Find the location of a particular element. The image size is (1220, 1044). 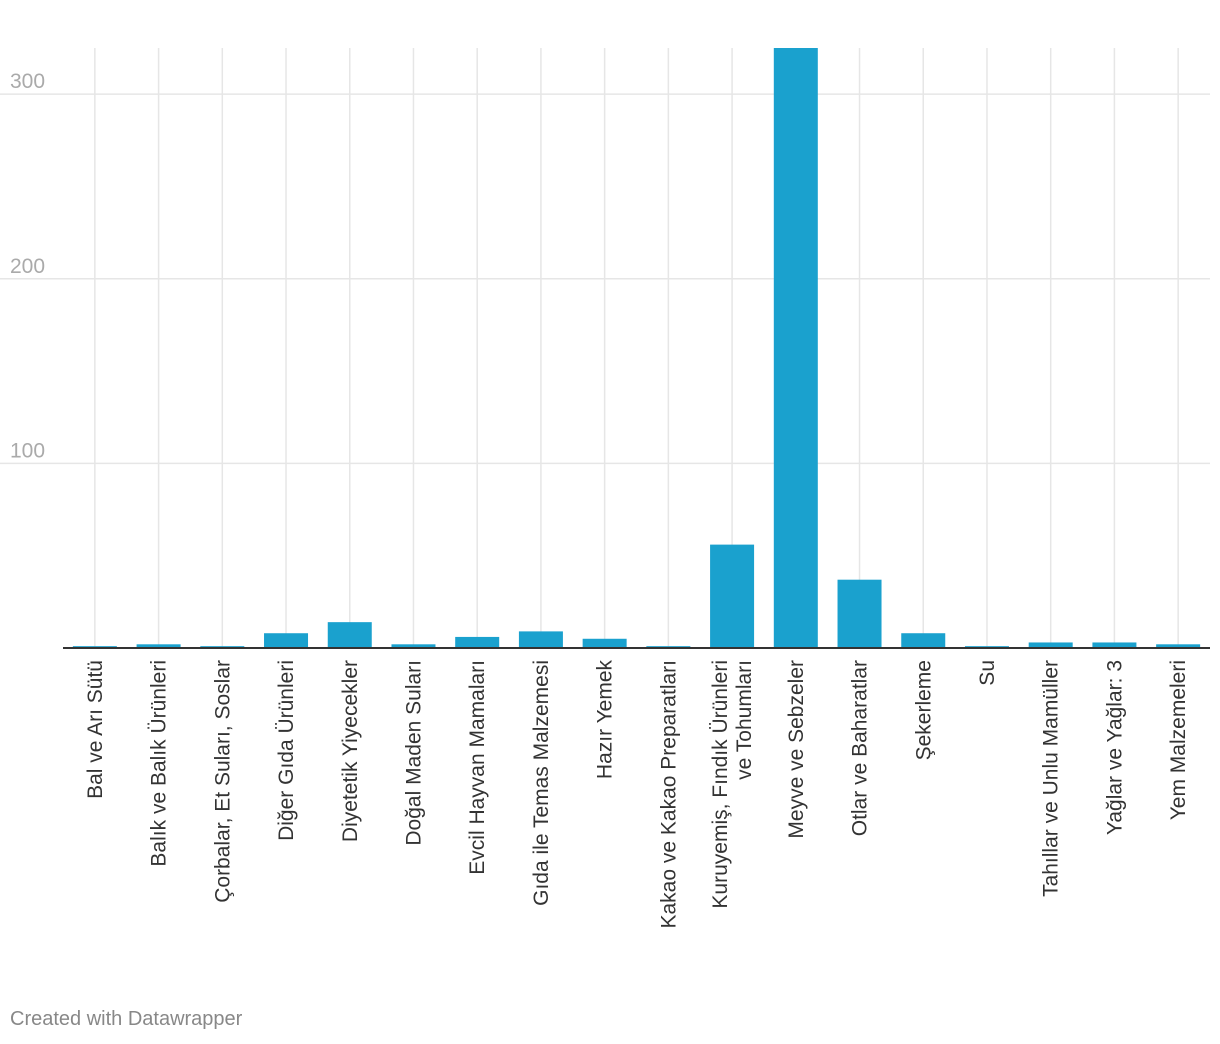

x-category-label: Diyetetik Yiyecekler is located at coordinates (350, 751).